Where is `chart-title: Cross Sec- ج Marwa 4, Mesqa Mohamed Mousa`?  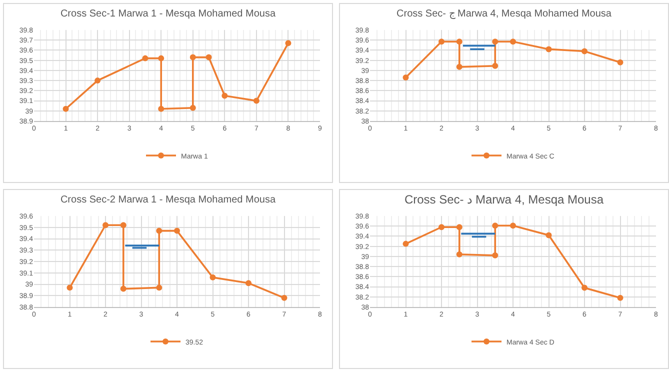 chart-title: Cross Sec- ج Marwa 4, Mesqa Mohamed Mousa is located at coordinates (504, 14).